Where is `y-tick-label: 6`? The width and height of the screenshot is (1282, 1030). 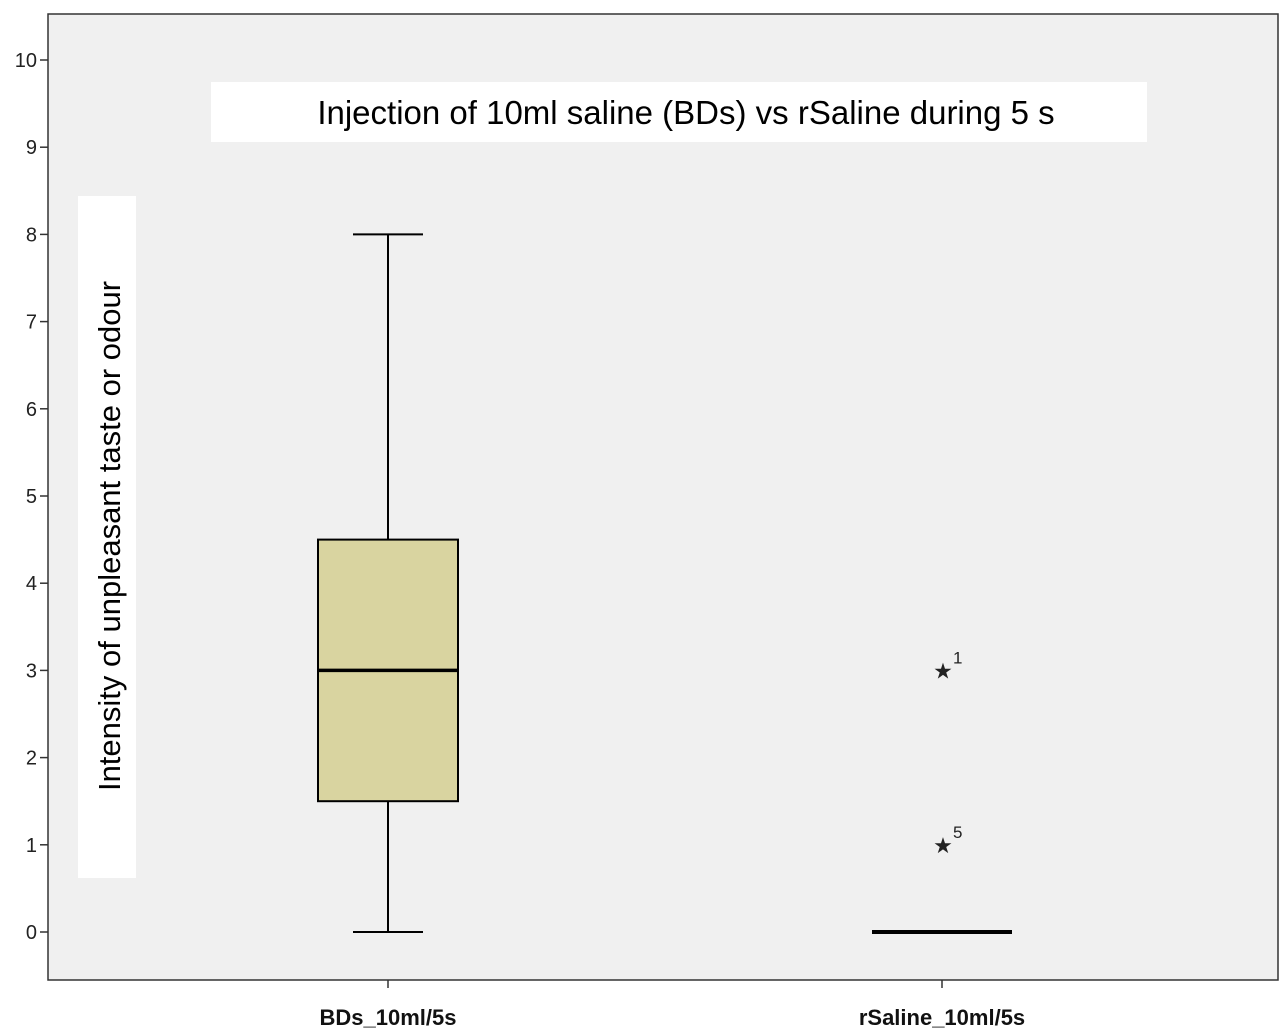
y-tick-label: 6 is located at coordinates (31, 410).